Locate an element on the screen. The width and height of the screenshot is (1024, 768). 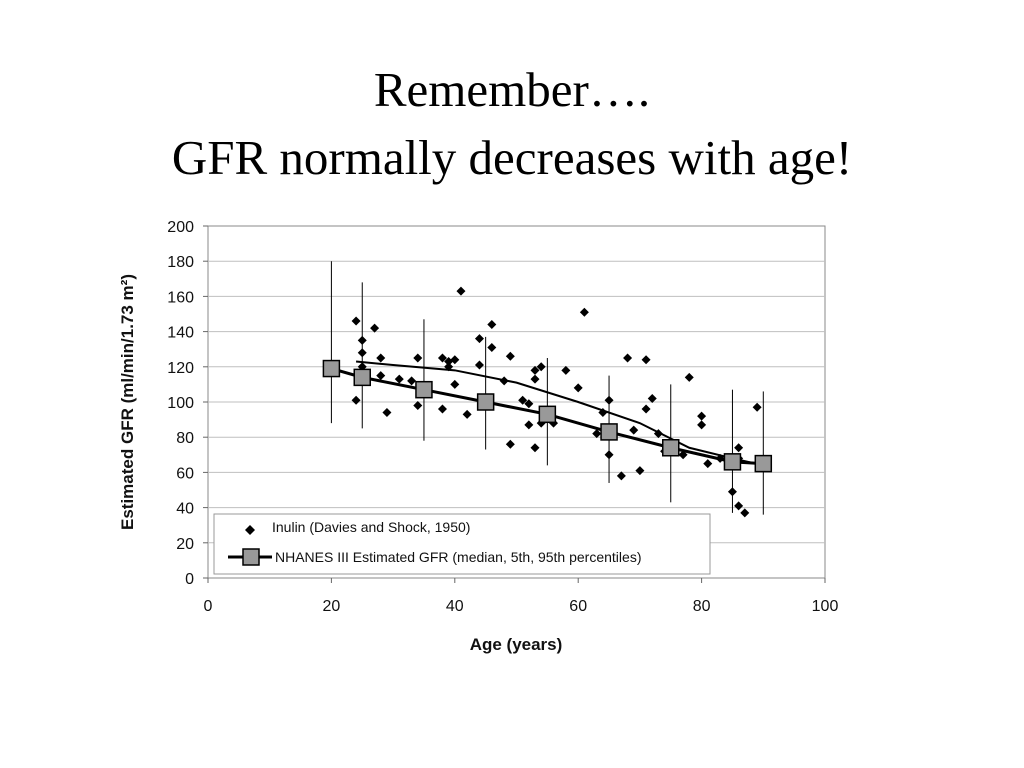
y-tick-label: 160 is located at coordinates (180, 297).